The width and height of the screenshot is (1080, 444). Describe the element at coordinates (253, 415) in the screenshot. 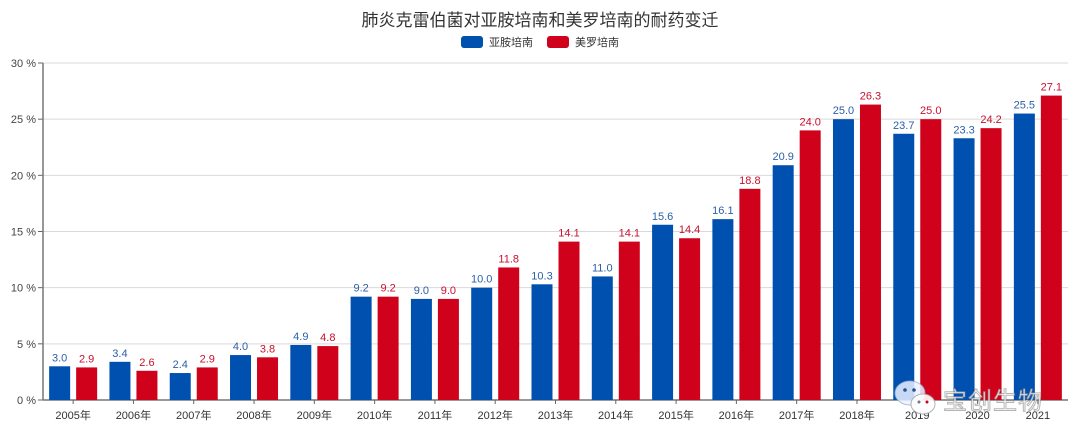

I see `x-tick-label: 2008年` at that location.